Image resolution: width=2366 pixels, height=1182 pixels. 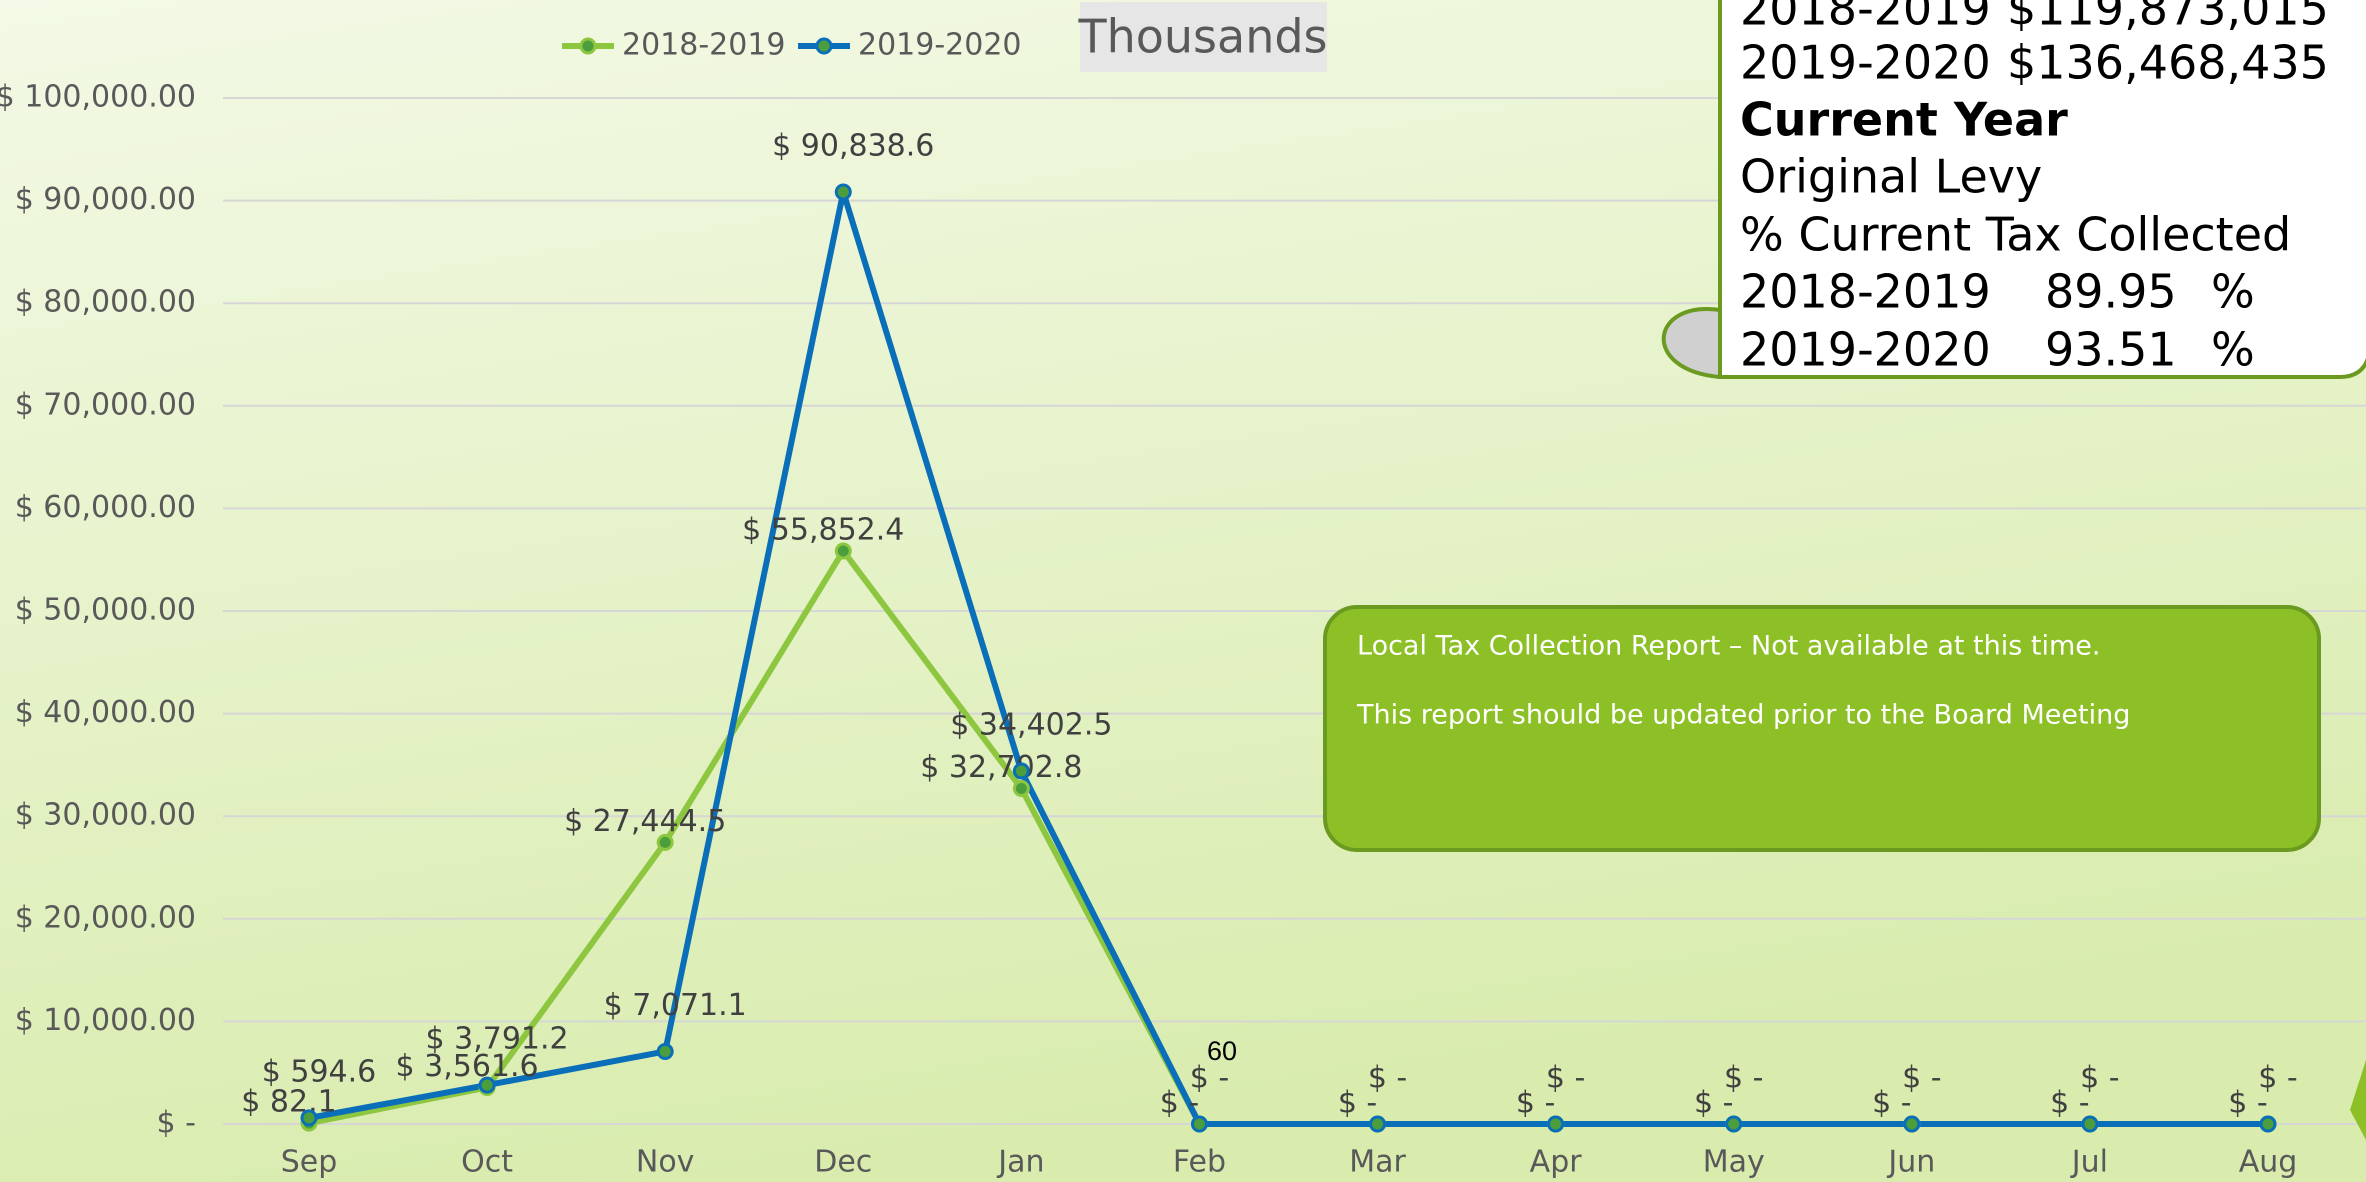 I want to click on info-value: $136,468,435, so click(x=2168, y=63).